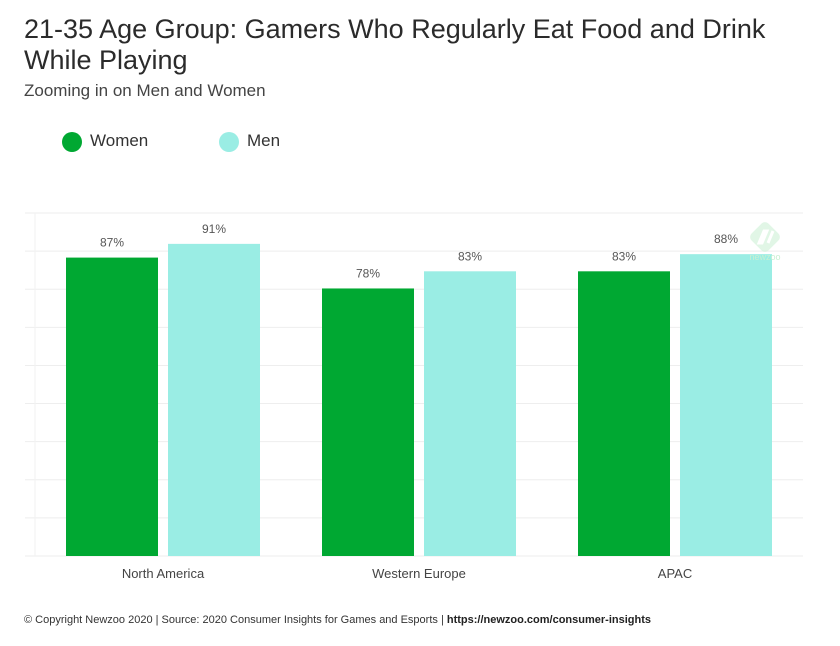 The width and height of the screenshot is (840, 646). Describe the element at coordinates (368, 422) in the screenshot. I see `bar-women-western-europe` at that location.